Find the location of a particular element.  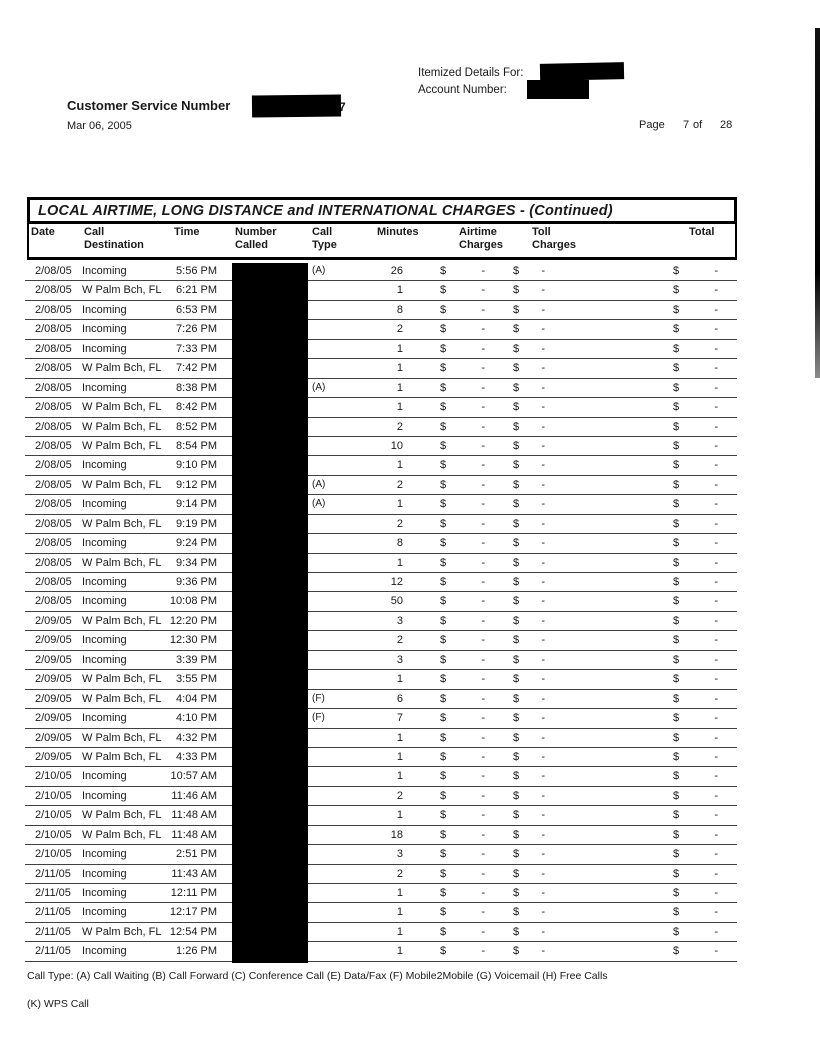

cell-time: 8:54 PM is located at coordinates (196, 445).